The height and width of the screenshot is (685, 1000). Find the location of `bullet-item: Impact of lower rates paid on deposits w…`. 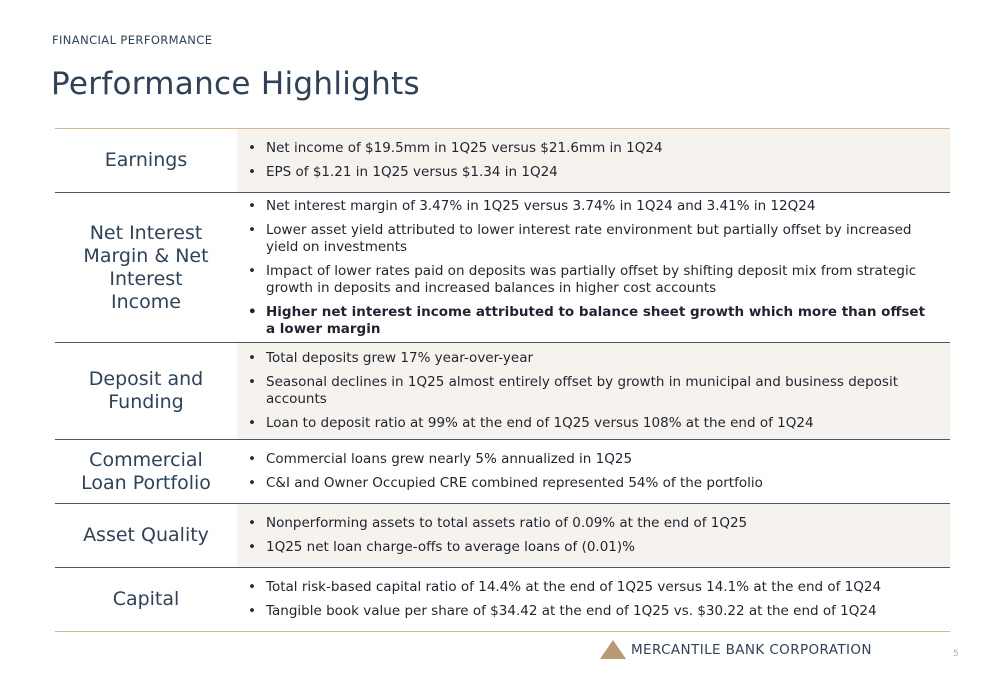

bullet-item: Impact of lower rates paid on deposits w… is located at coordinates (584, 280).